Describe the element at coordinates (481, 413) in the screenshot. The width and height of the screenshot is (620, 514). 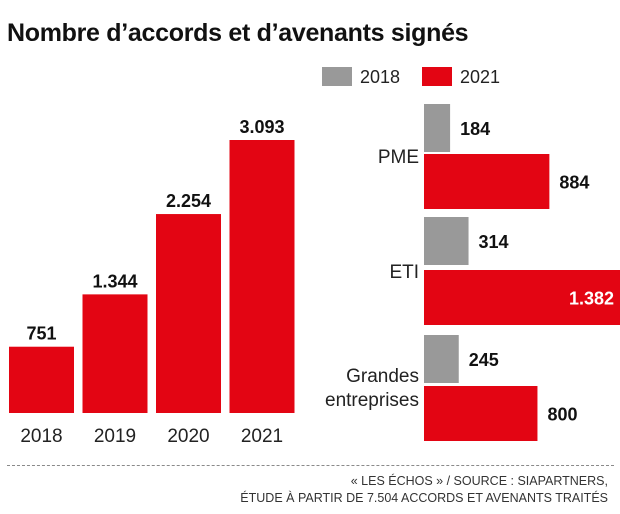
I see `bar-grandes-entreprises-2021` at that location.